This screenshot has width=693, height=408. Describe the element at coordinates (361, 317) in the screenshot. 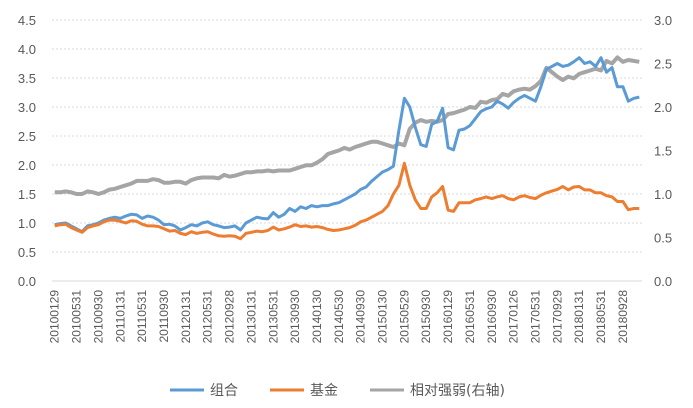

I see `x-tick-label: 20140930` at that location.